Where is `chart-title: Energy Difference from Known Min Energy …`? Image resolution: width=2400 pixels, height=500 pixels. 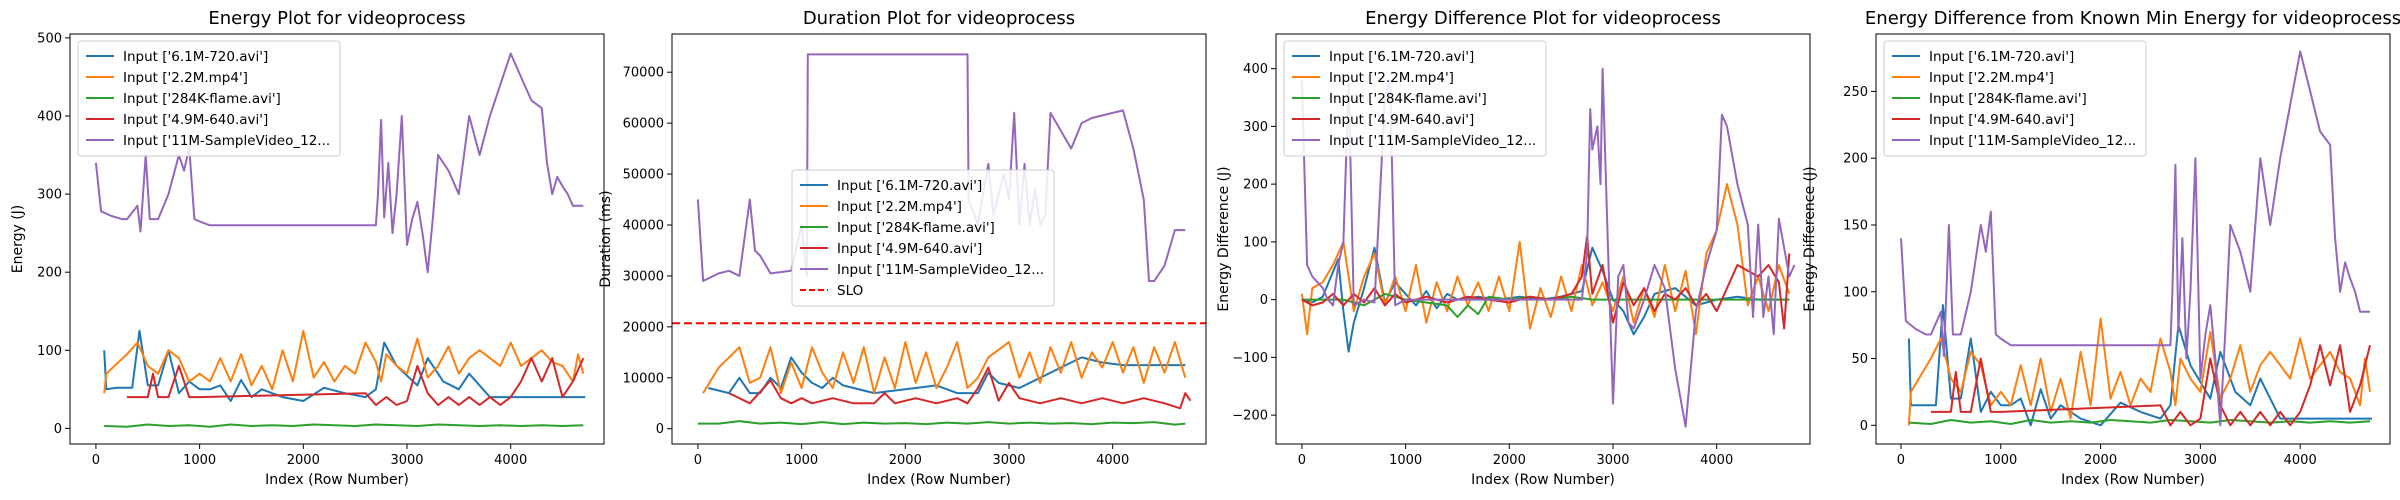
chart-title: Energy Difference from Known Min Energy … is located at coordinates (2132, 18).